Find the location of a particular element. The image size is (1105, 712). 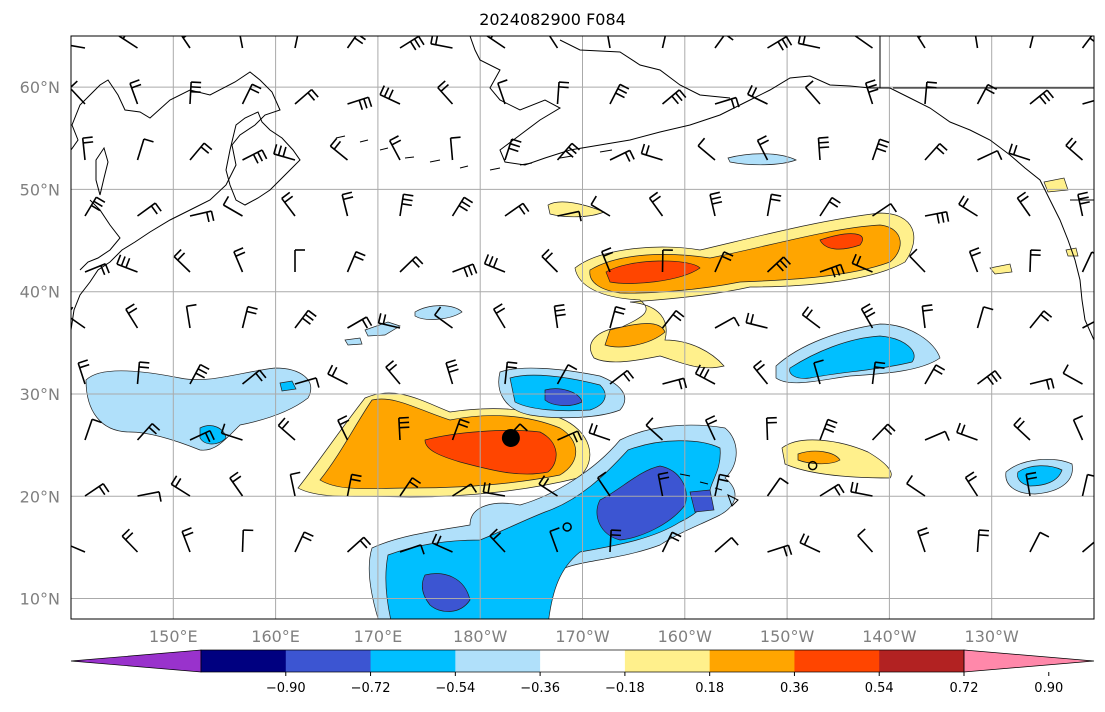

coastline-japan is located at coordinates (100, 235).